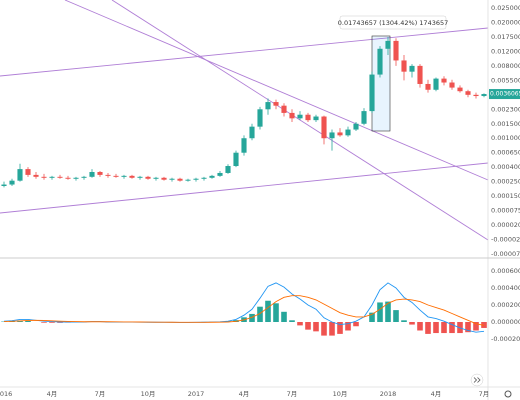  I want to click on y-tick-label: 0.00230000, so click(505, 109).